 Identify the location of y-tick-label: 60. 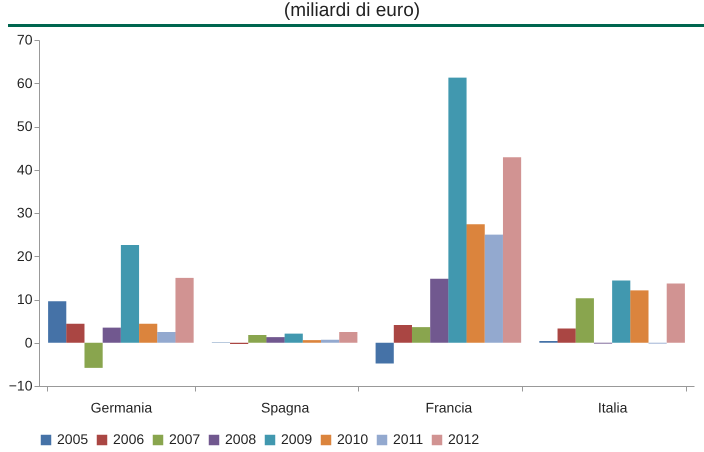
(24, 82).